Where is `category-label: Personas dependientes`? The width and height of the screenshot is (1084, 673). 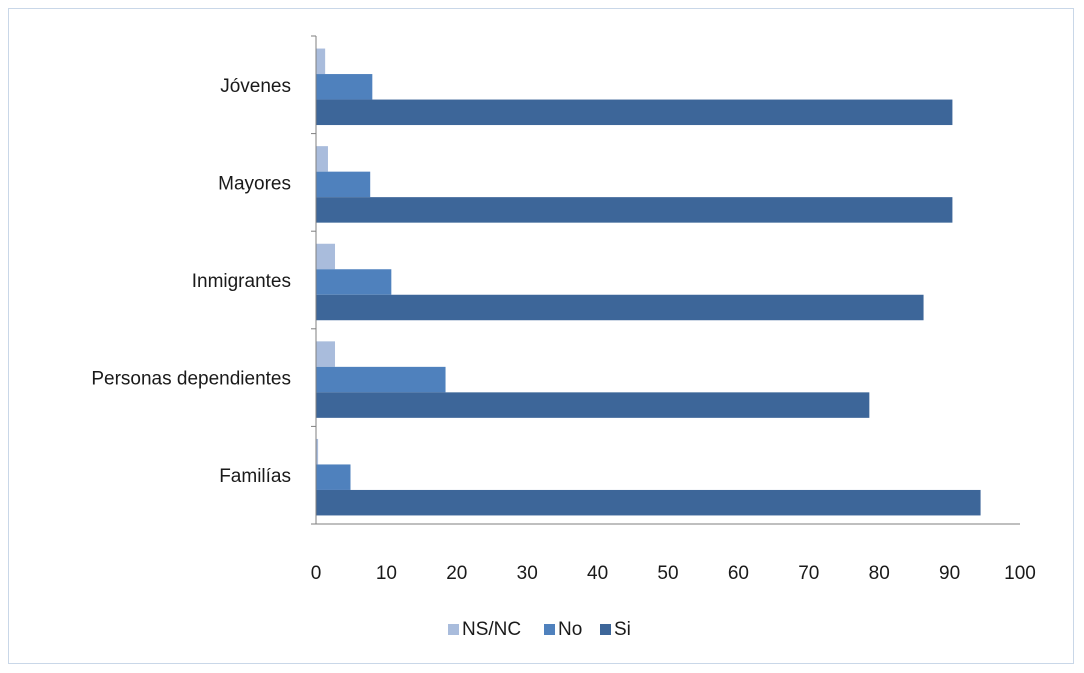
category-label: Personas dependientes is located at coordinates (191, 379).